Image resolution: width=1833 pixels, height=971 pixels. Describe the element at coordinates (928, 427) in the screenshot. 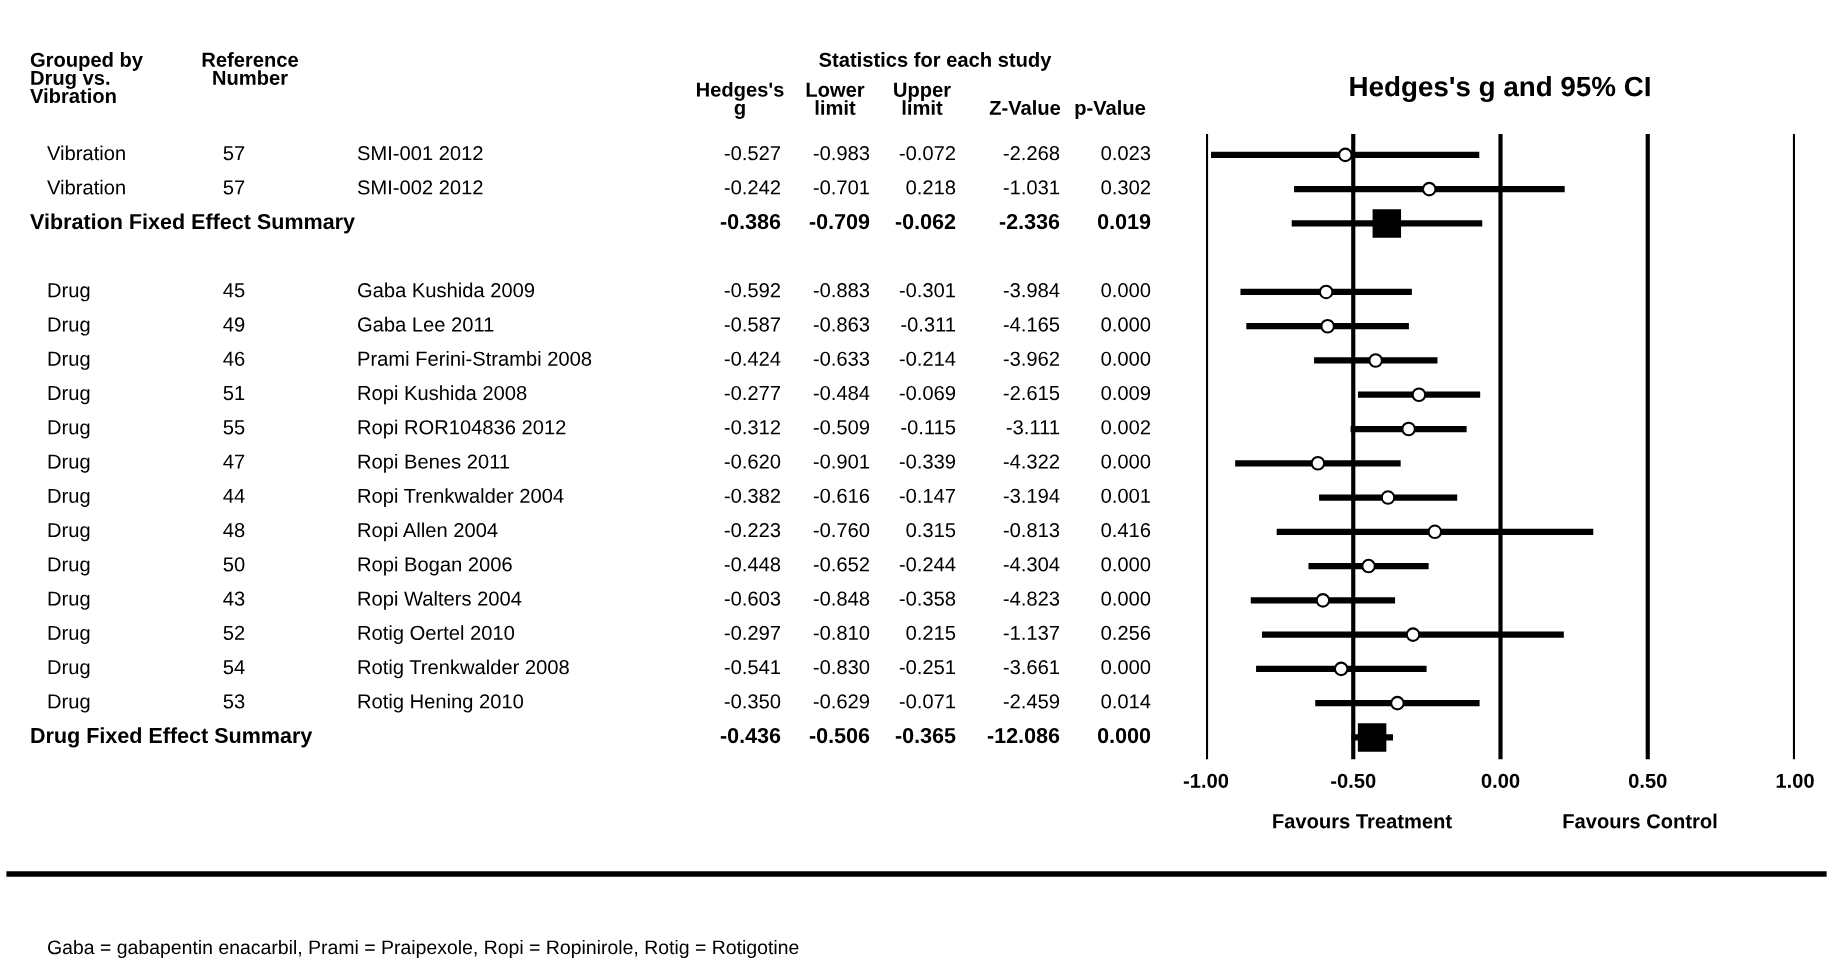

I see `text: -0.115` at that location.